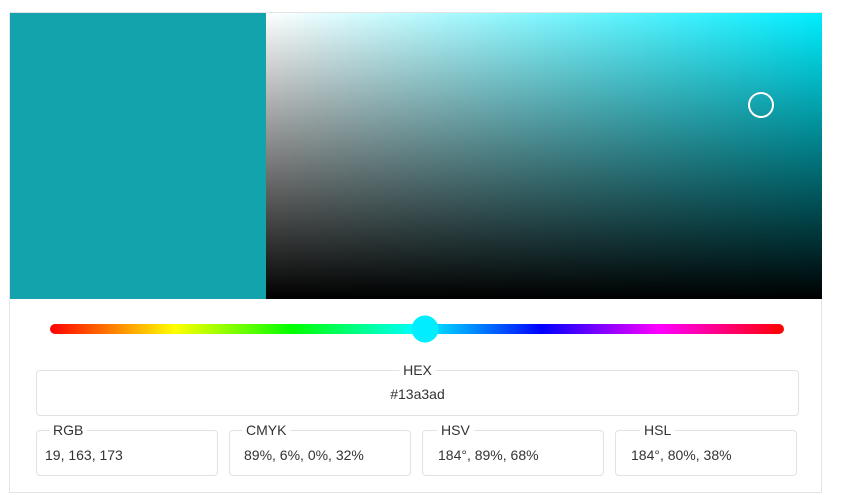 The image size is (851, 495). Describe the element at coordinates (417, 370) in the screenshot. I see `hex-label: HEX` at that location.